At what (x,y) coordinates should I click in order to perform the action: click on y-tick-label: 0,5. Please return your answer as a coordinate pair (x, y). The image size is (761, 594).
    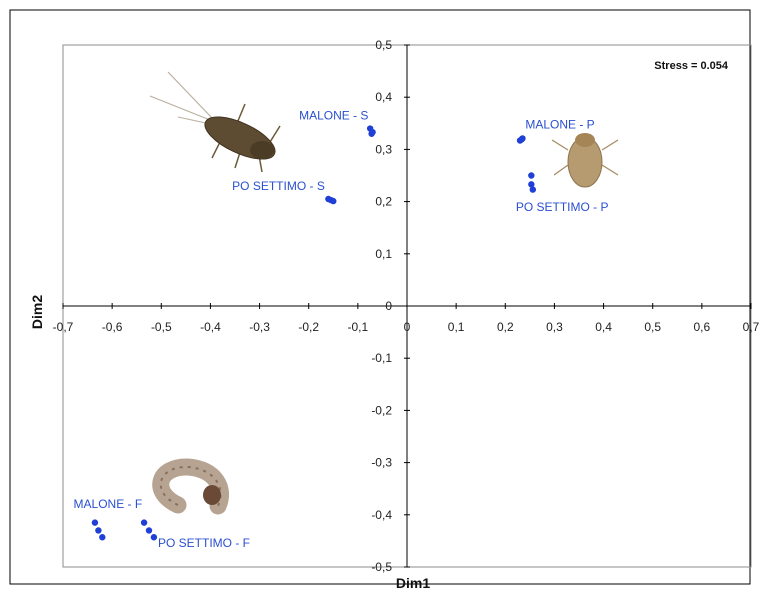
    Looking at the image, I should click on (383, 45).